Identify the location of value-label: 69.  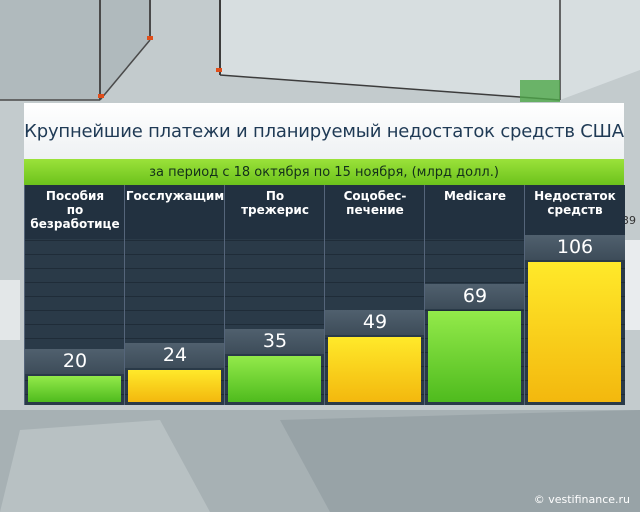
(475, 296).